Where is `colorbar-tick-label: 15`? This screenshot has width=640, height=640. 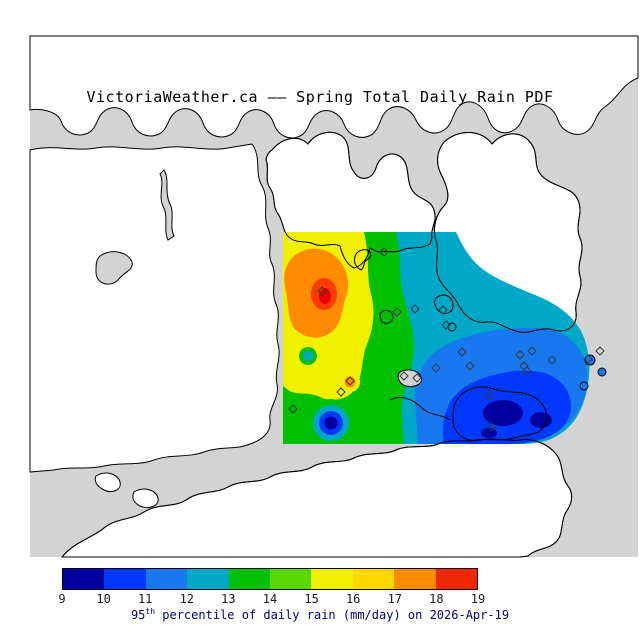
colorbar-tick-label: 15 is located at coordinates (311, 599).